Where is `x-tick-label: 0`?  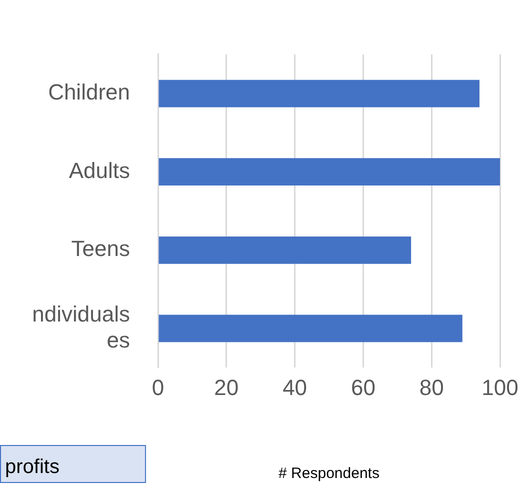 x-tick-label: 0 is located at coordinates (158, 387).